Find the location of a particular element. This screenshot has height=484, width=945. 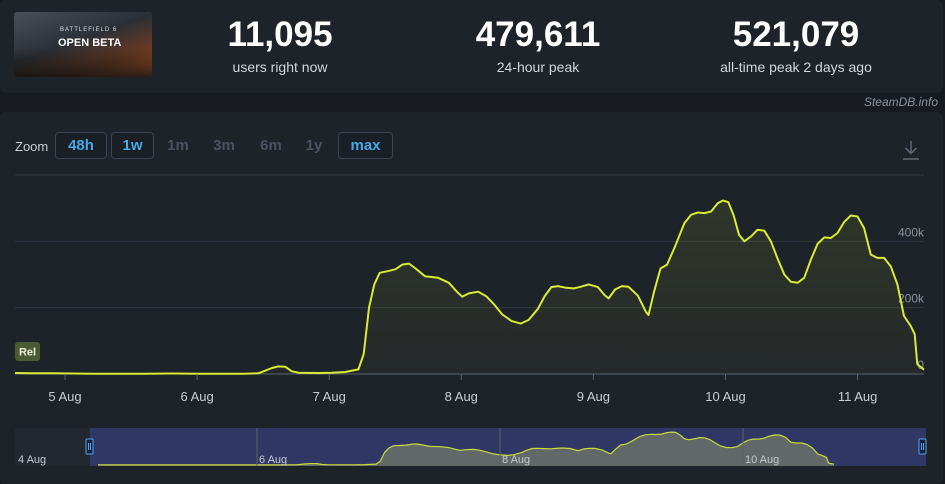

zoom-max-button: max is located at coordinates (365, 145).